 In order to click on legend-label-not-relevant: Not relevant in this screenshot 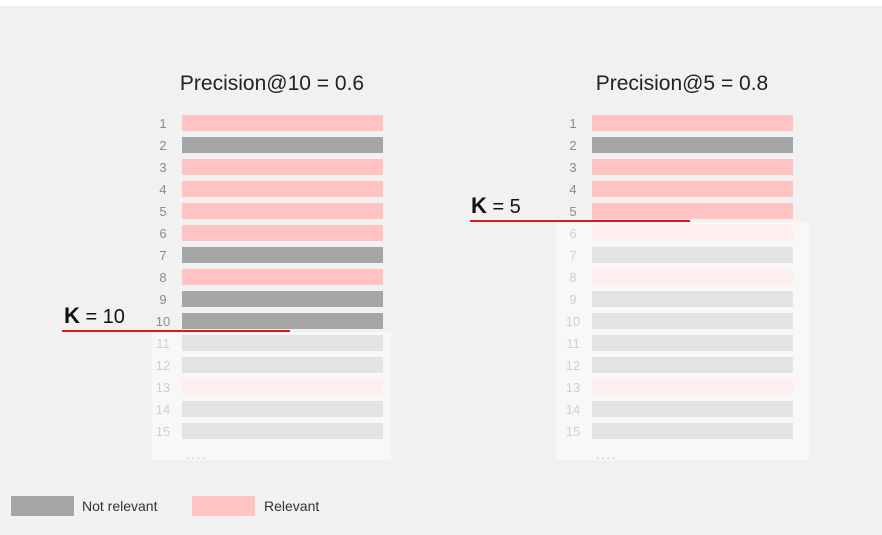, I will do `click(120, 506)`.